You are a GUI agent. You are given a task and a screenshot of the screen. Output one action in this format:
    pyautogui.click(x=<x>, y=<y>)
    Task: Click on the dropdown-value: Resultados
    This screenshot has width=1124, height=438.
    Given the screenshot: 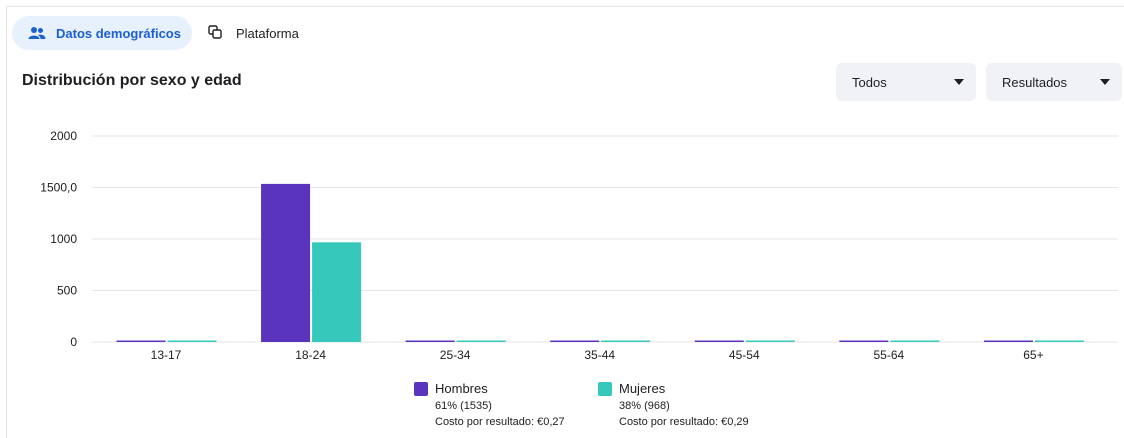 What is the action you would take?
    pyautogui.click(x=1035, y=82)
    